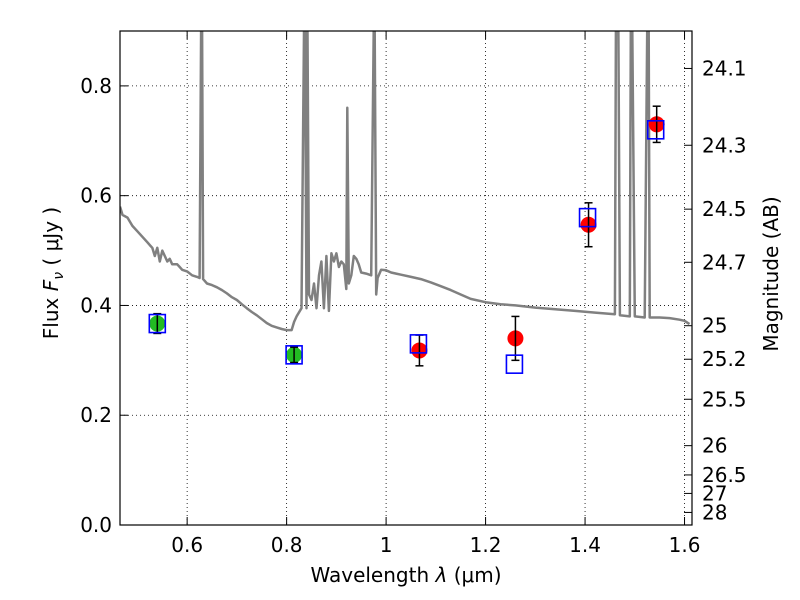 This screenshot has width=800, height=600. Describe the element at coordinates (486, 545) in the screenshot. I see `x-tick-label: 1.2` at that location.